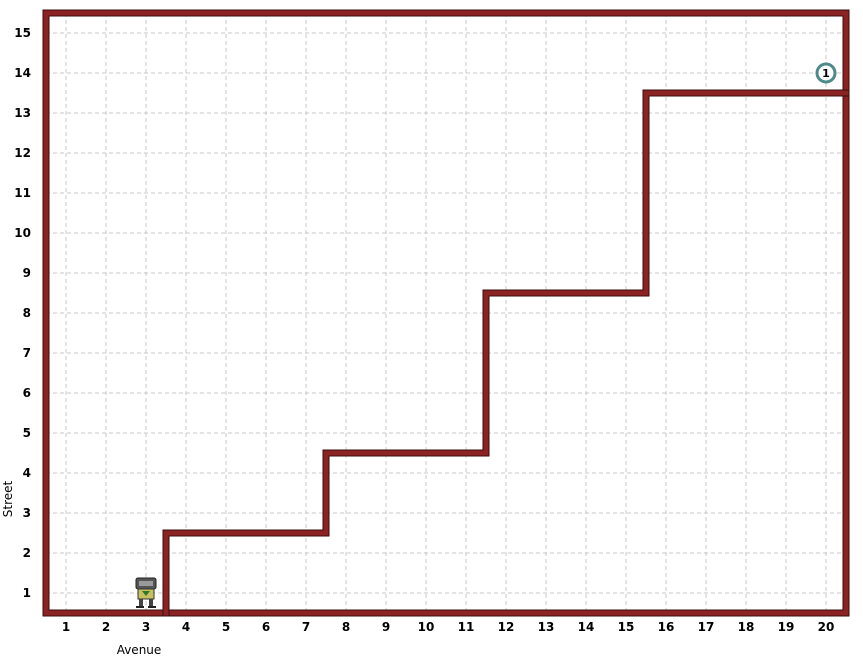 The image size is (863, 663). What do you see at coordinates (22, 33) in the screenshot?
I see `street-tick-label: 15` at bounding box center [22, 33].